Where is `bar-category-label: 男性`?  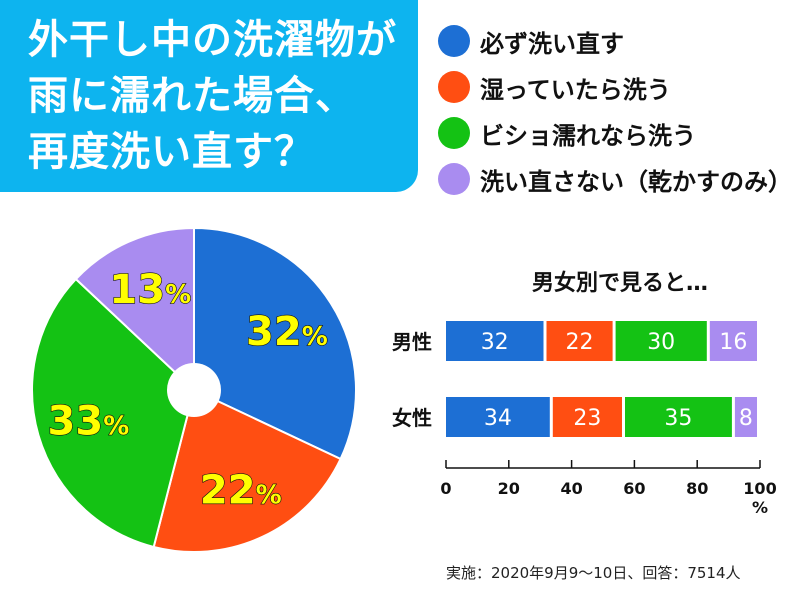
bar-category-label: 男性 is located at coordinates (412, 342).